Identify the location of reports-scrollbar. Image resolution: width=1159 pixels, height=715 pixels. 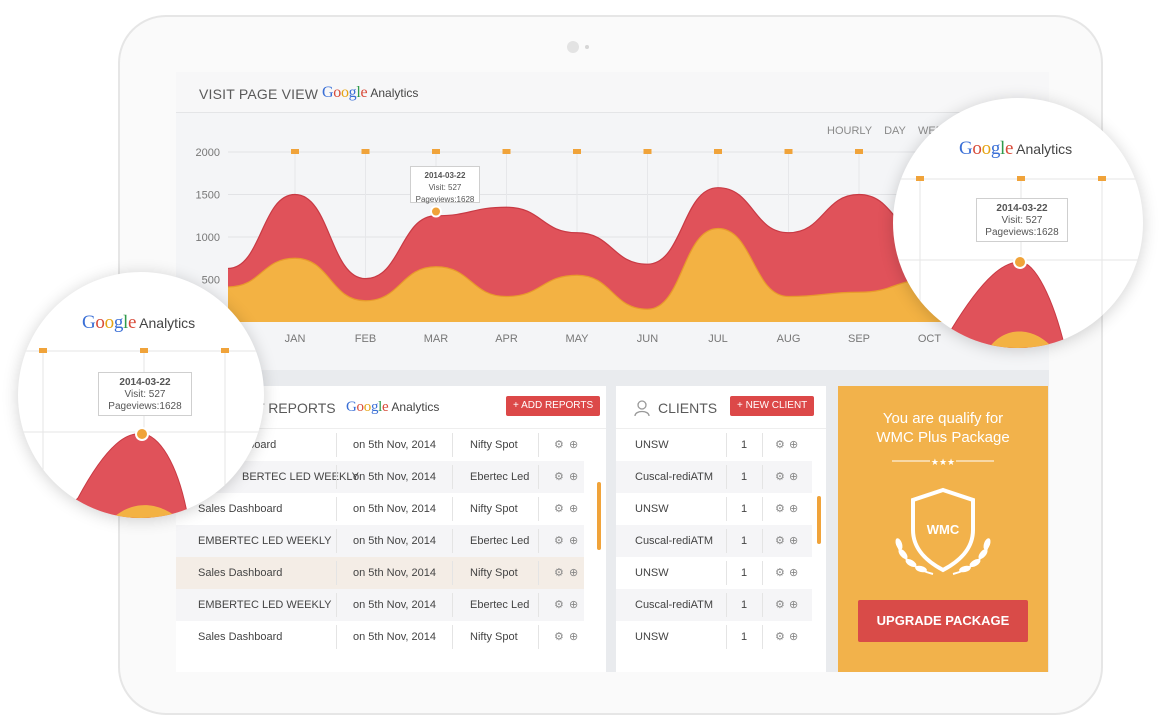
(599, 516).